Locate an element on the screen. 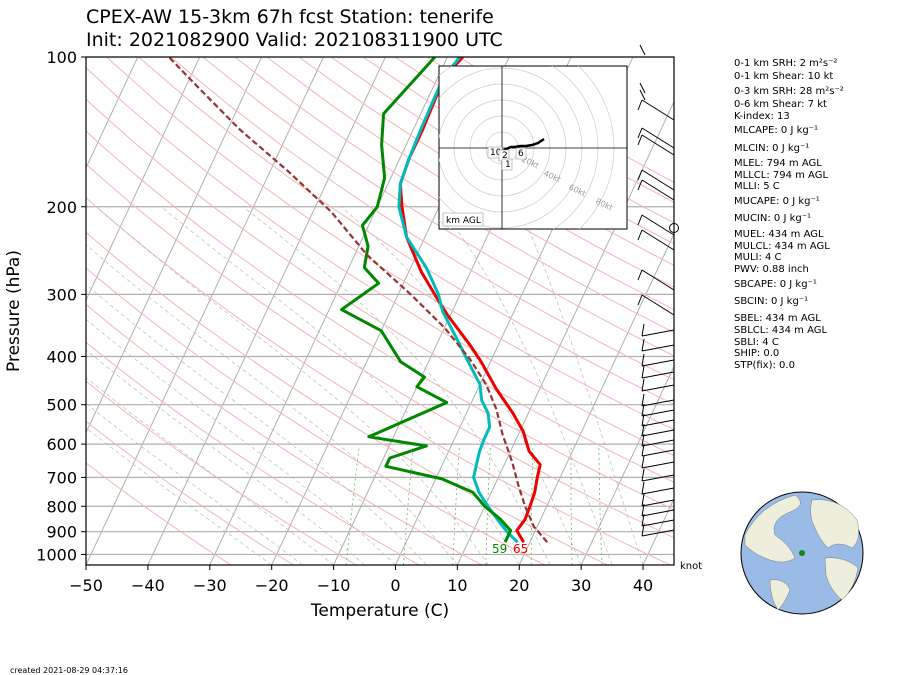 The height and width of the screenshot is (675, 906). y-tick-label: 100 is located at coordinates (61, 57).